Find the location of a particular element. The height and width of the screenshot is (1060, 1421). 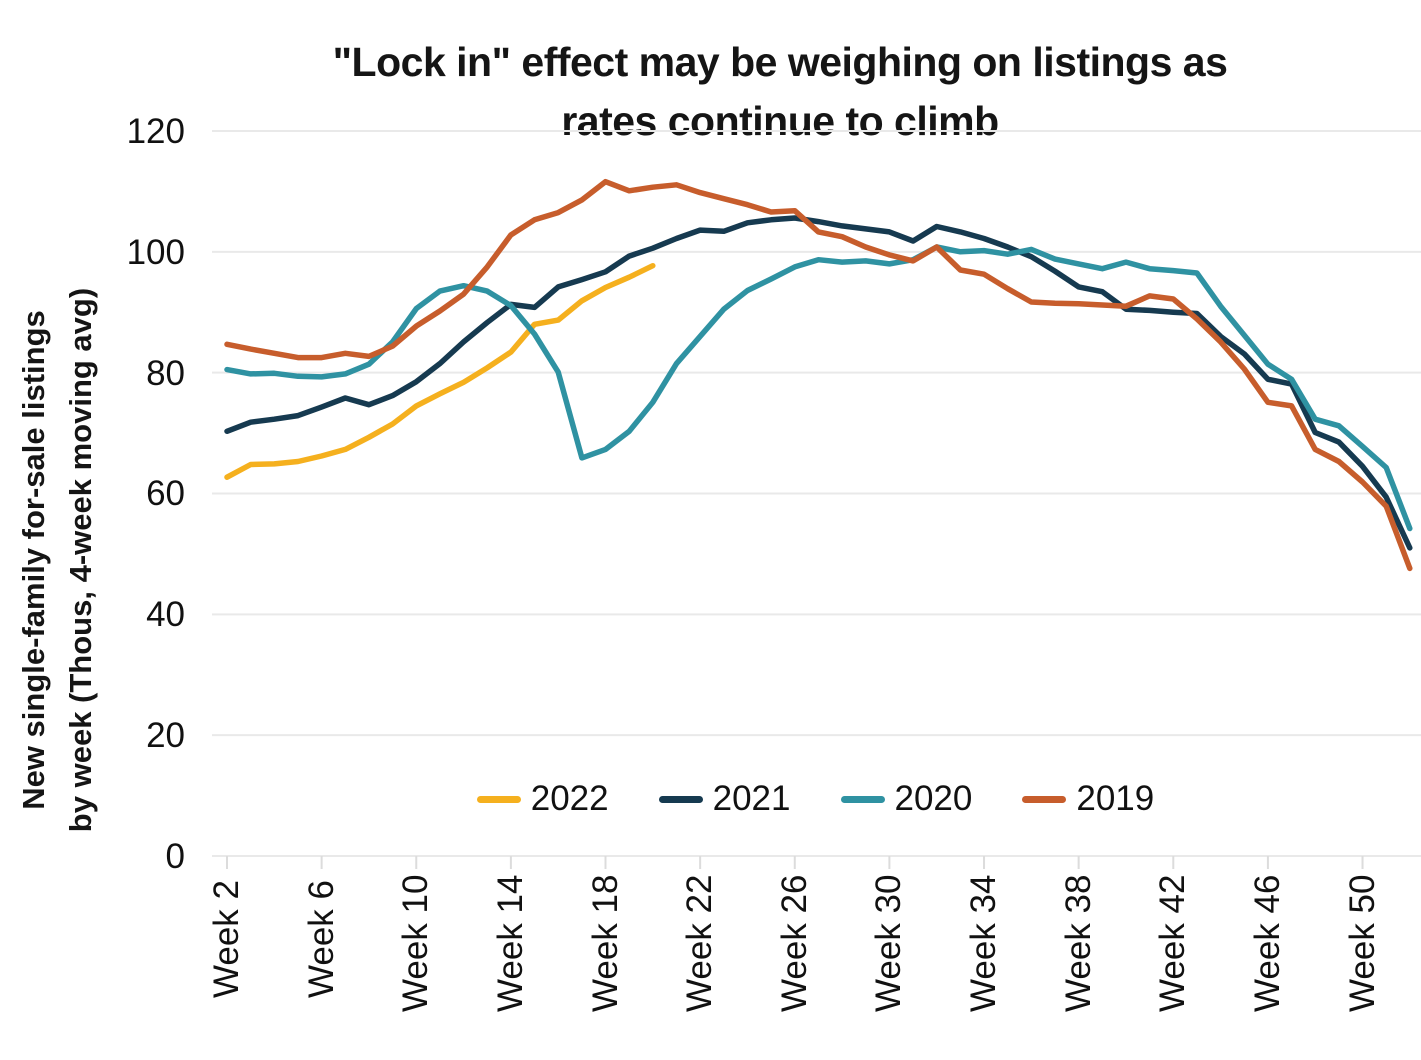

legend-item-2020: 2020 is located at coordinates (906, 799).